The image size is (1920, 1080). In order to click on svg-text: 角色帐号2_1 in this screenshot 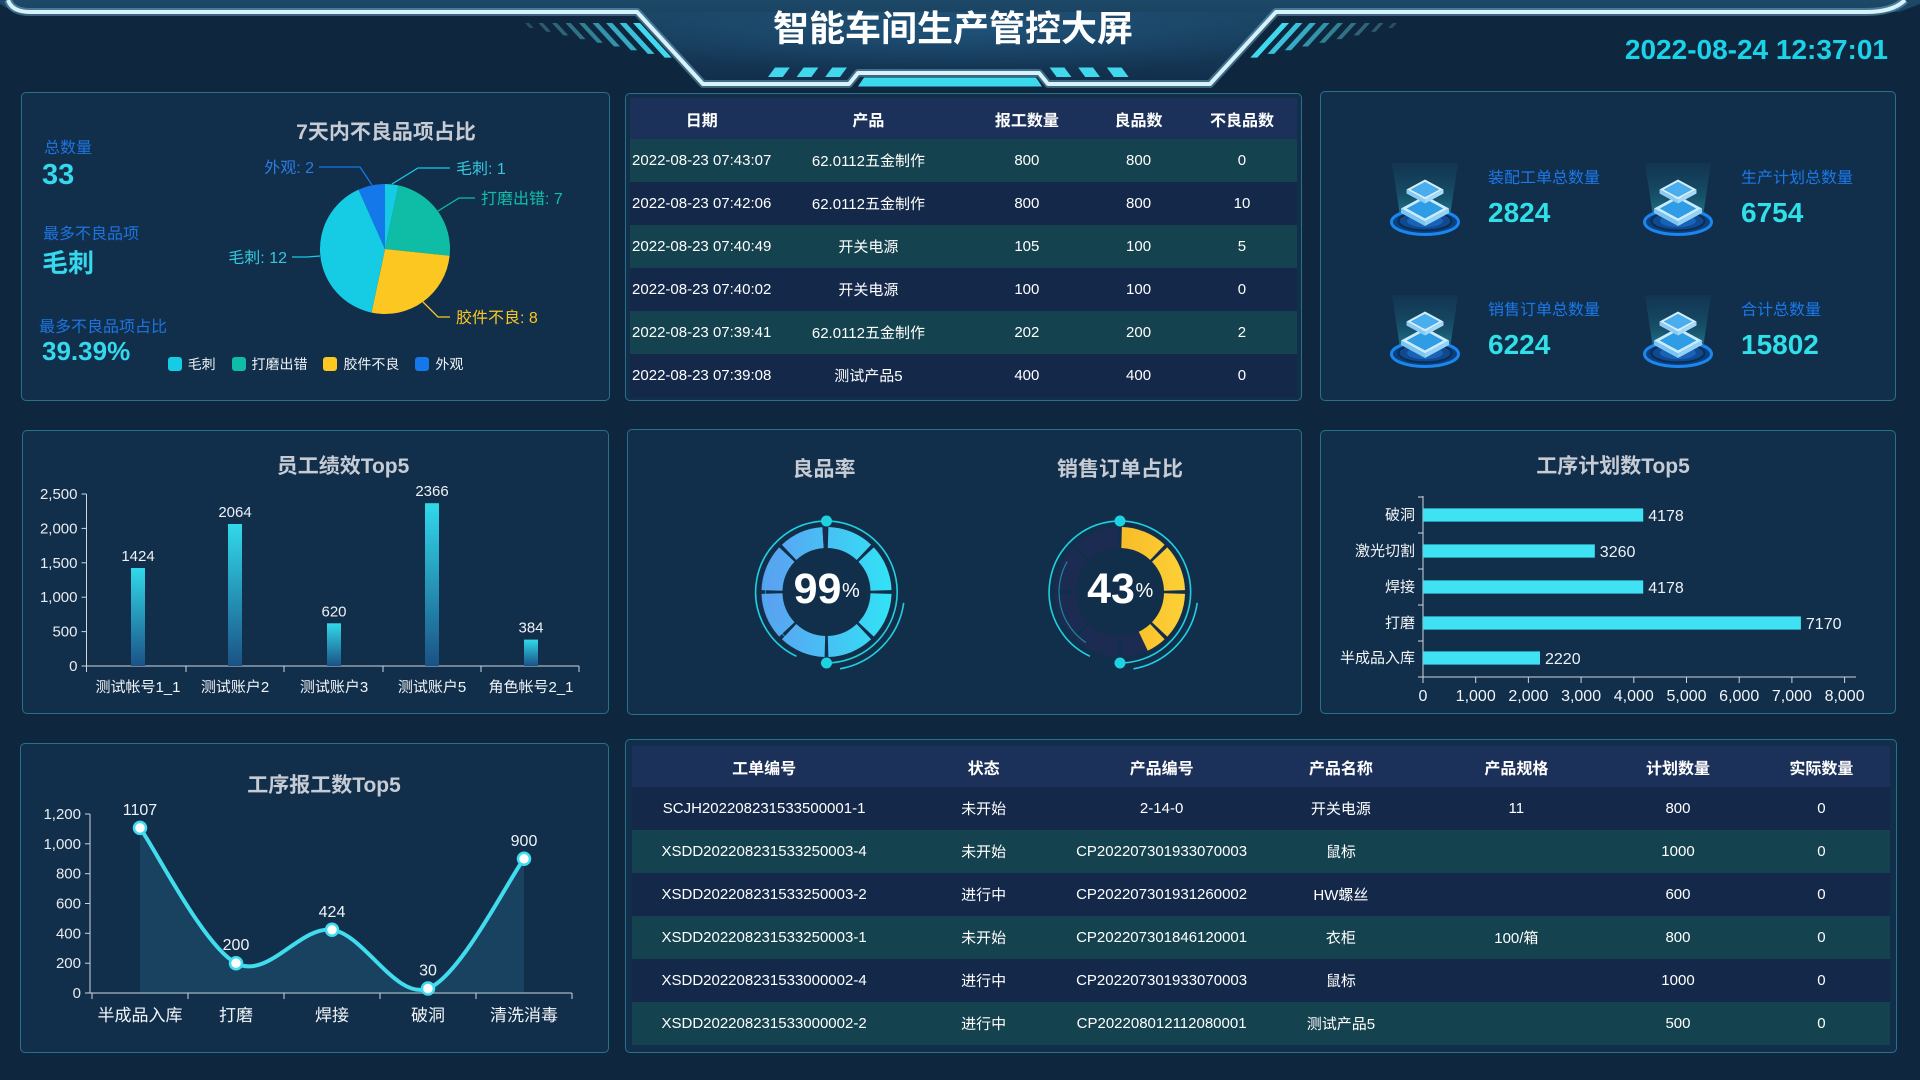, I will do `click(530, 687)`.